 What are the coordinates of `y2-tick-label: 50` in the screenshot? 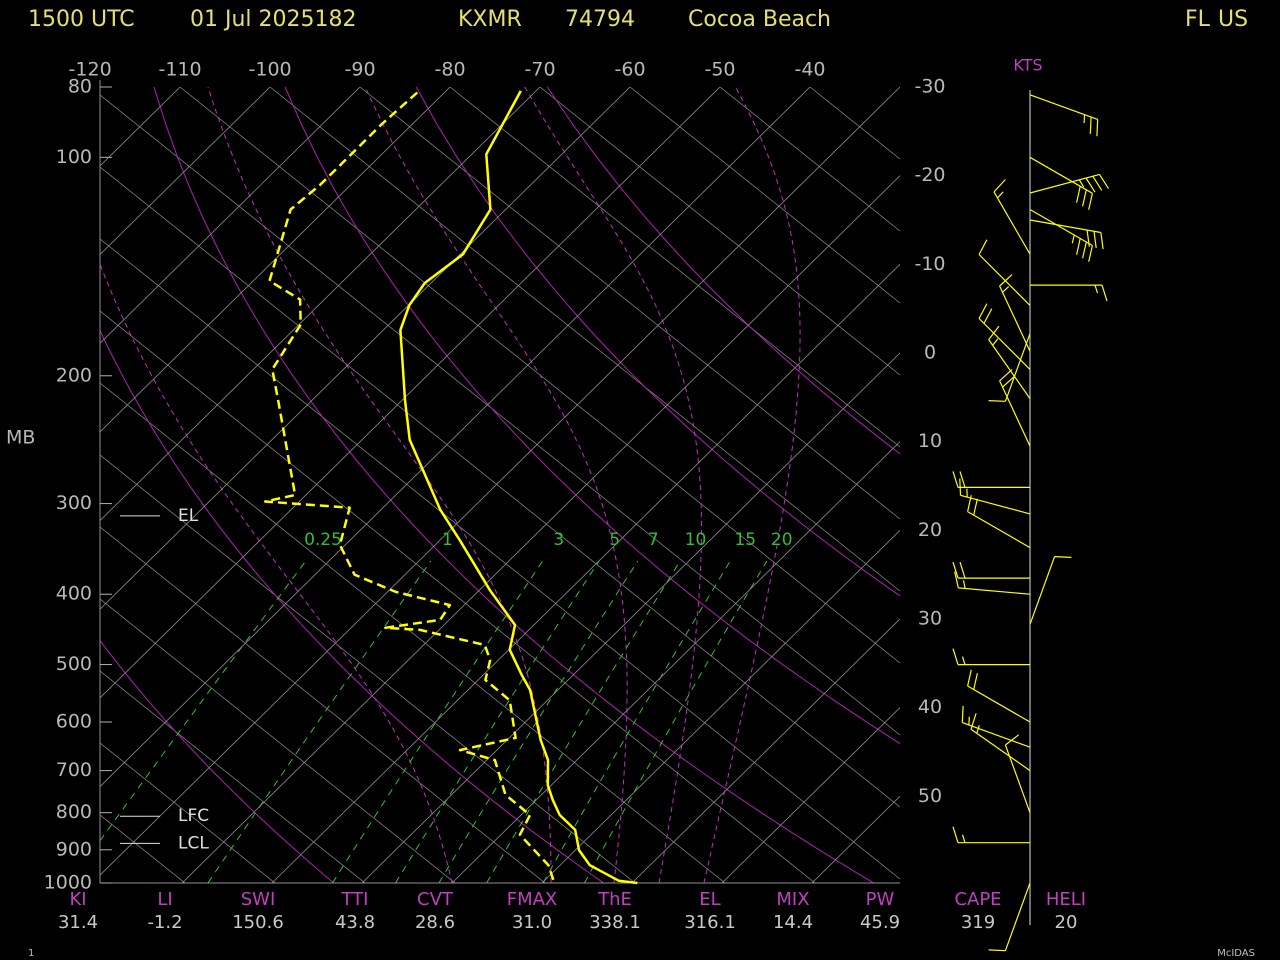 It's located at (930, 796).